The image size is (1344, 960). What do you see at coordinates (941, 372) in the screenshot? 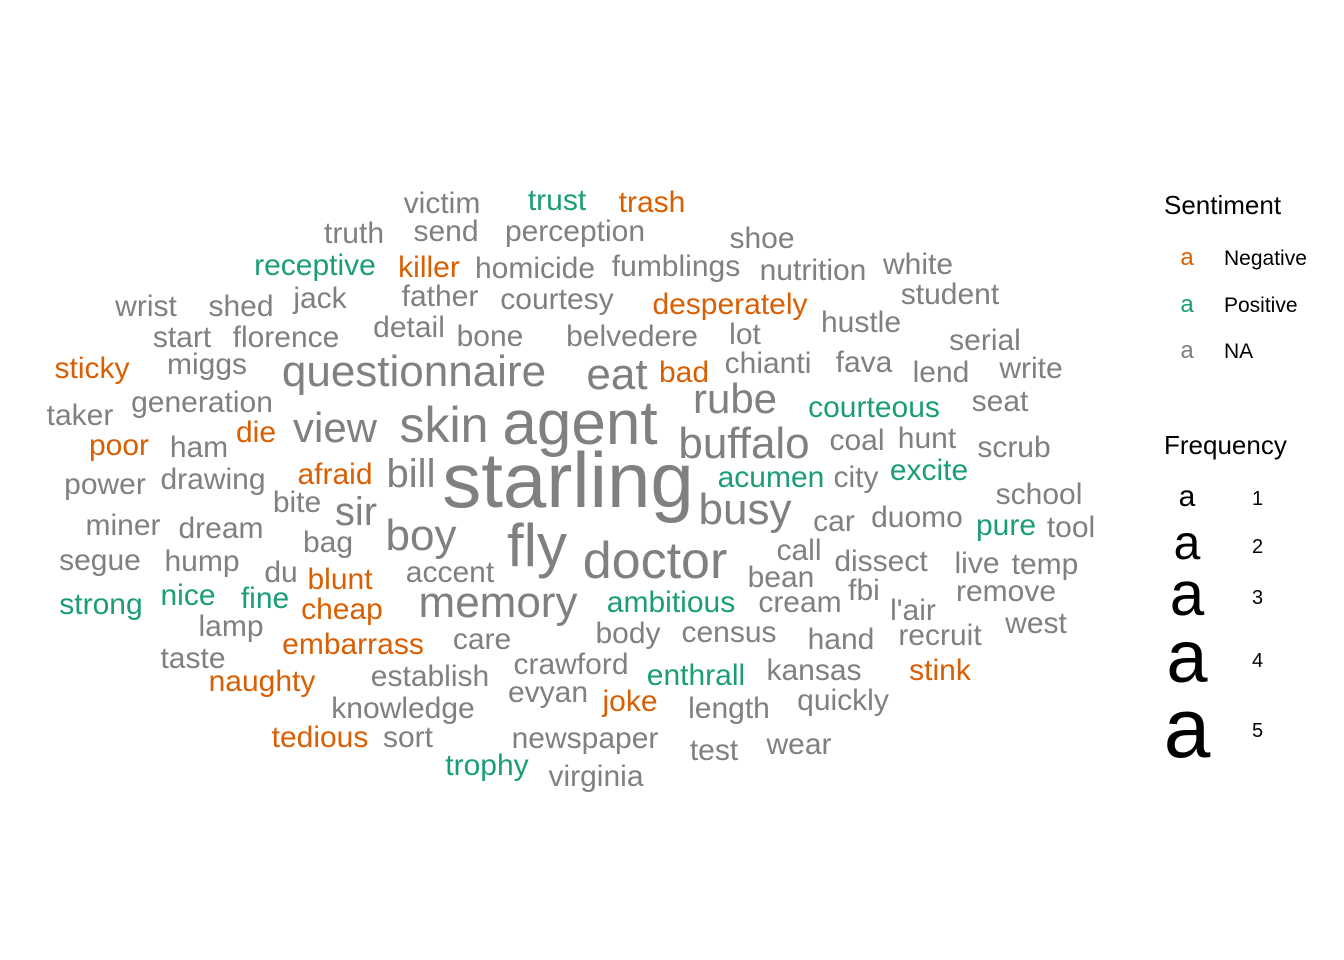
I see `word-lend: lend` at bounding box center [941, 372].